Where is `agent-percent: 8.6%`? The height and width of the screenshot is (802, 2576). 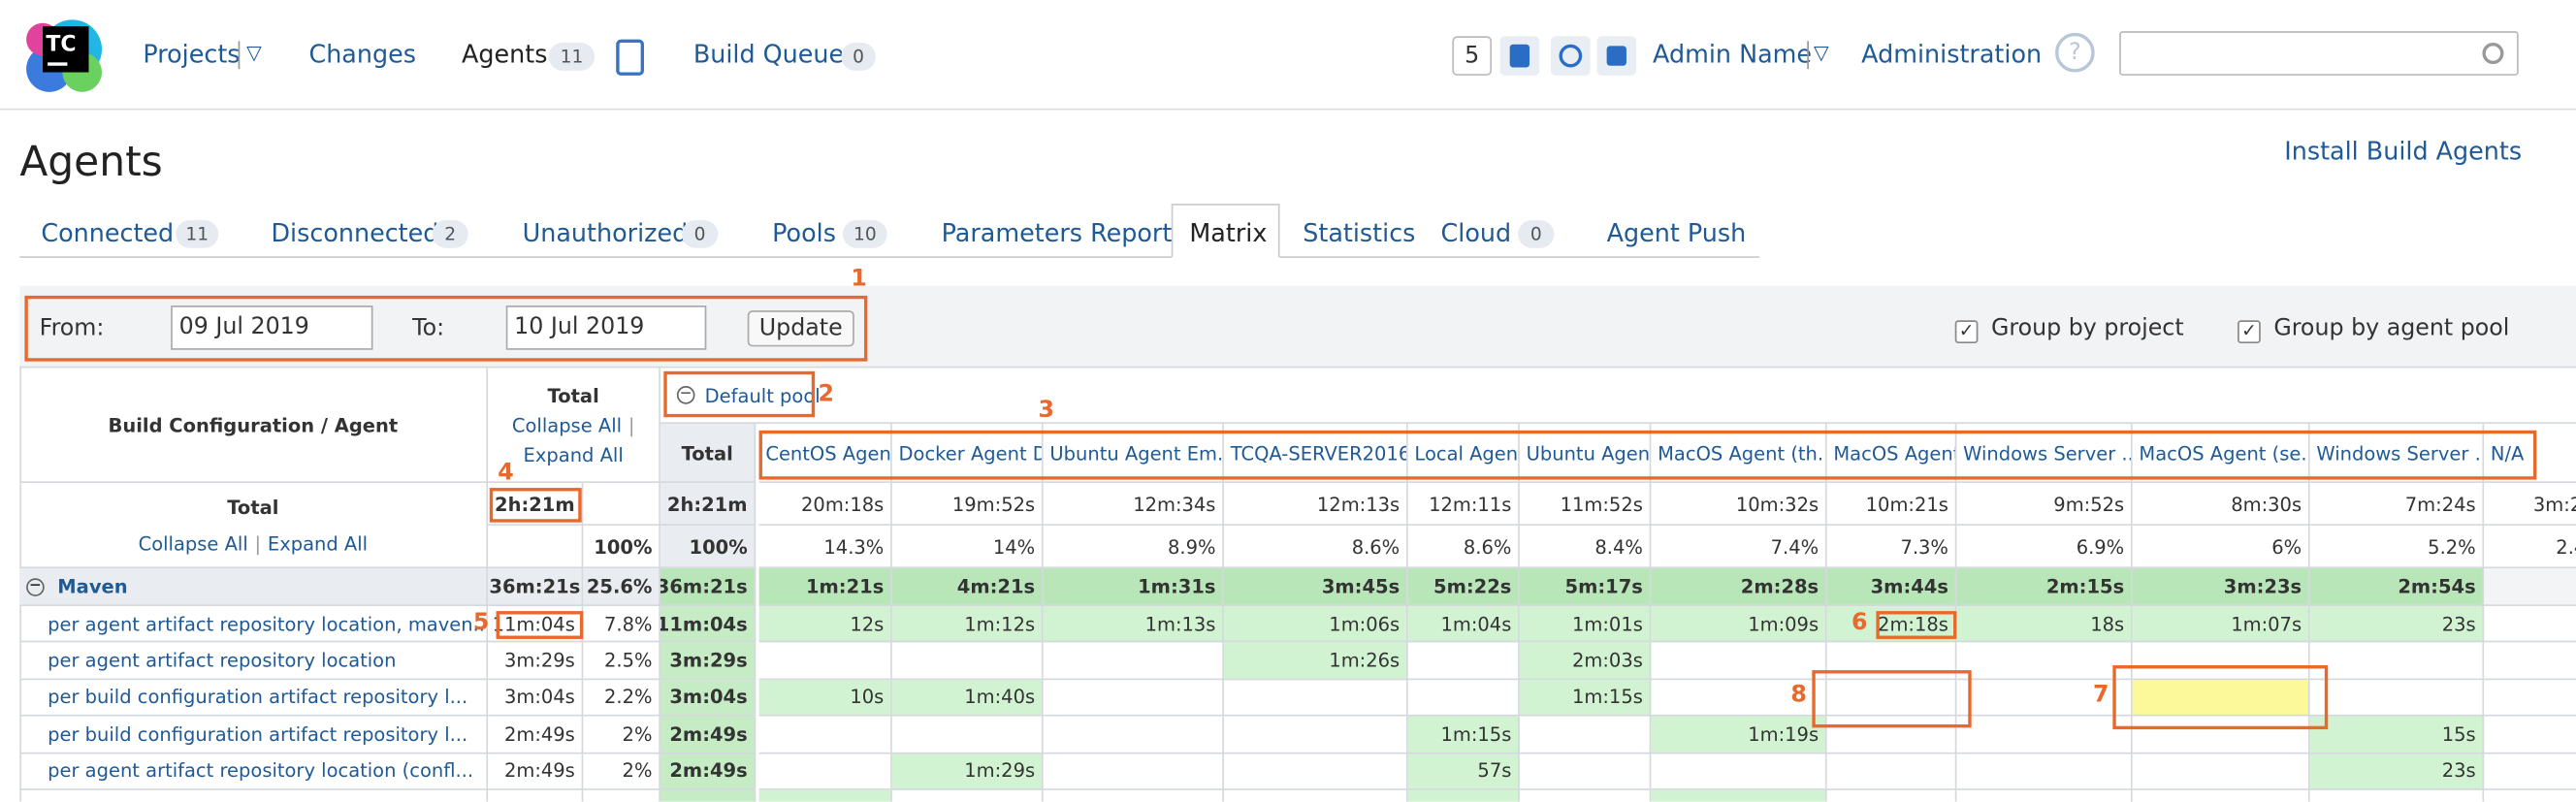 agent-percent: 8.6% is located at coordinates (1463, 547).